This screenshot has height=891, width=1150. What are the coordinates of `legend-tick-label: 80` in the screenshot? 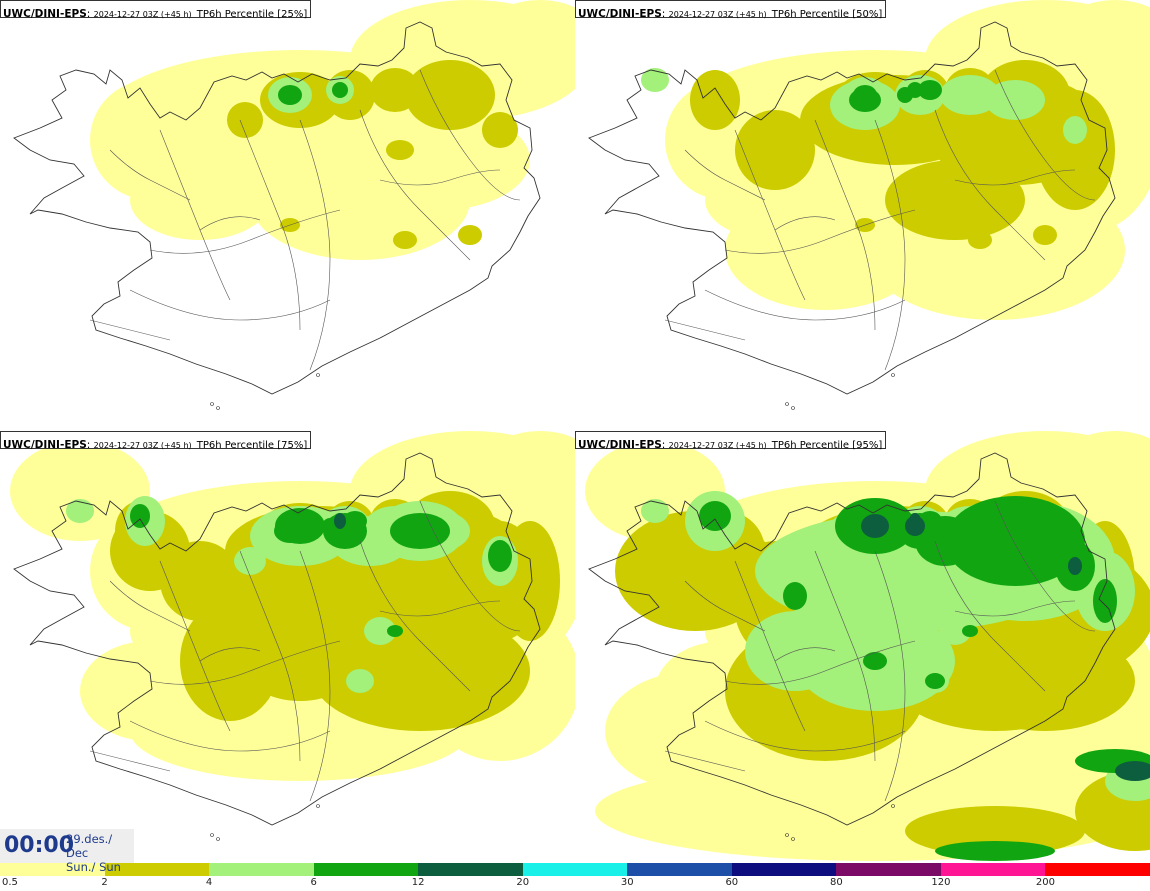 It's located at (836, 882).